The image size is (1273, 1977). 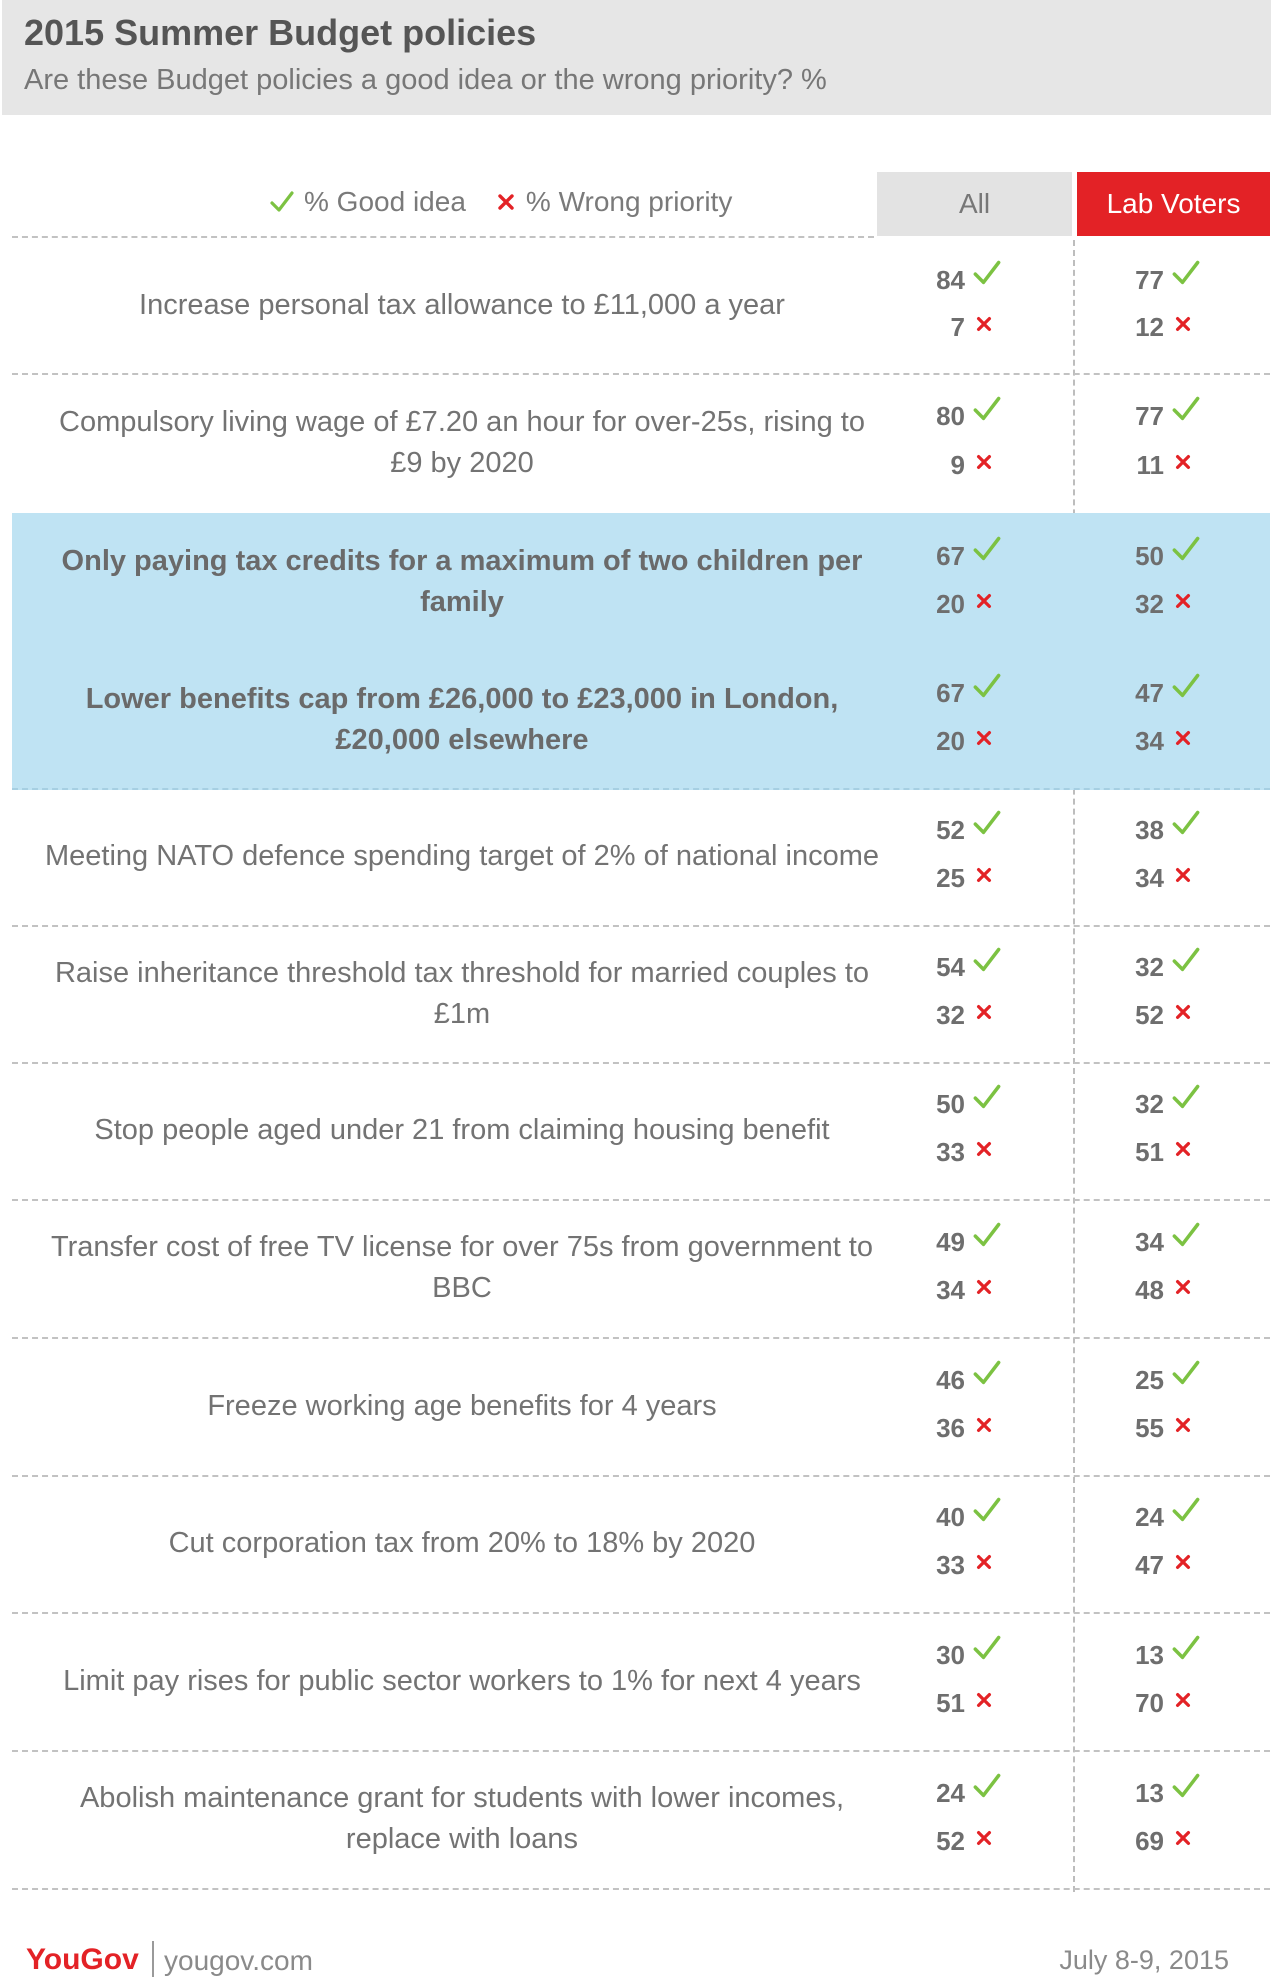 I want to click on lab-wrong-value: 51, so click(x=1149, y=1152).